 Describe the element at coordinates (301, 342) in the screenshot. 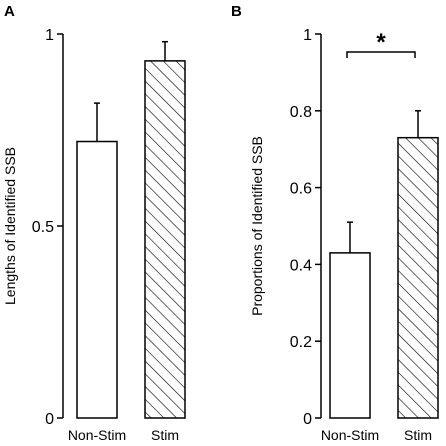

I see `panel-b-y-tick-label: 0.2` at that location.